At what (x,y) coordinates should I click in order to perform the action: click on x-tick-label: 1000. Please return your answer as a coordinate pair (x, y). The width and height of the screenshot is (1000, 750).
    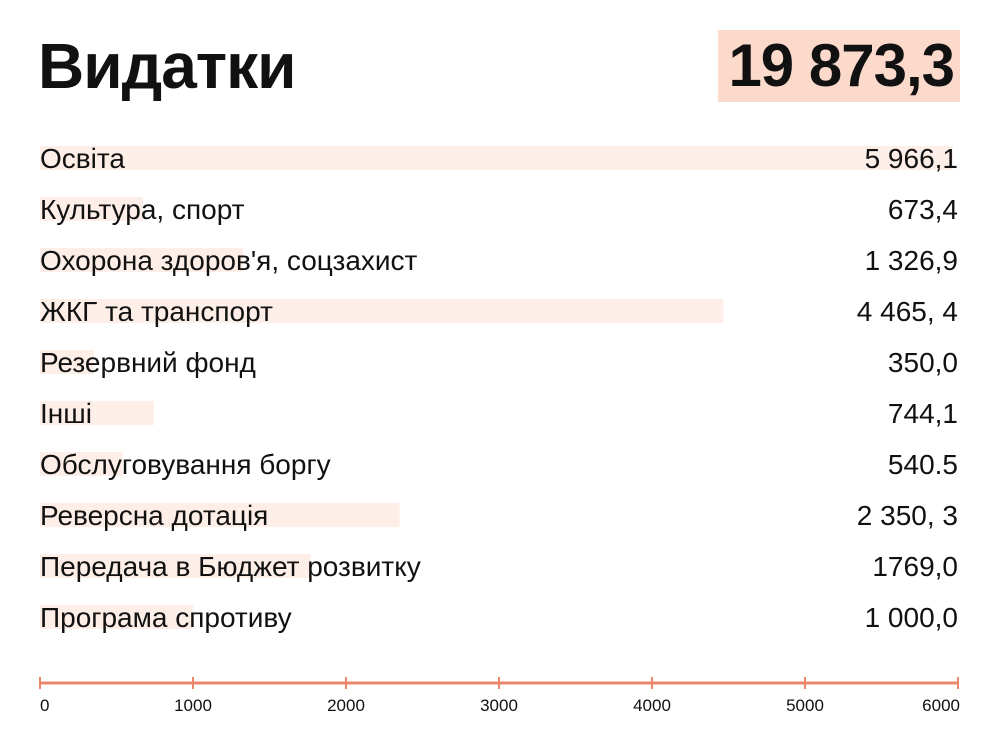
    Looking at the image, I should click on (193, 705).